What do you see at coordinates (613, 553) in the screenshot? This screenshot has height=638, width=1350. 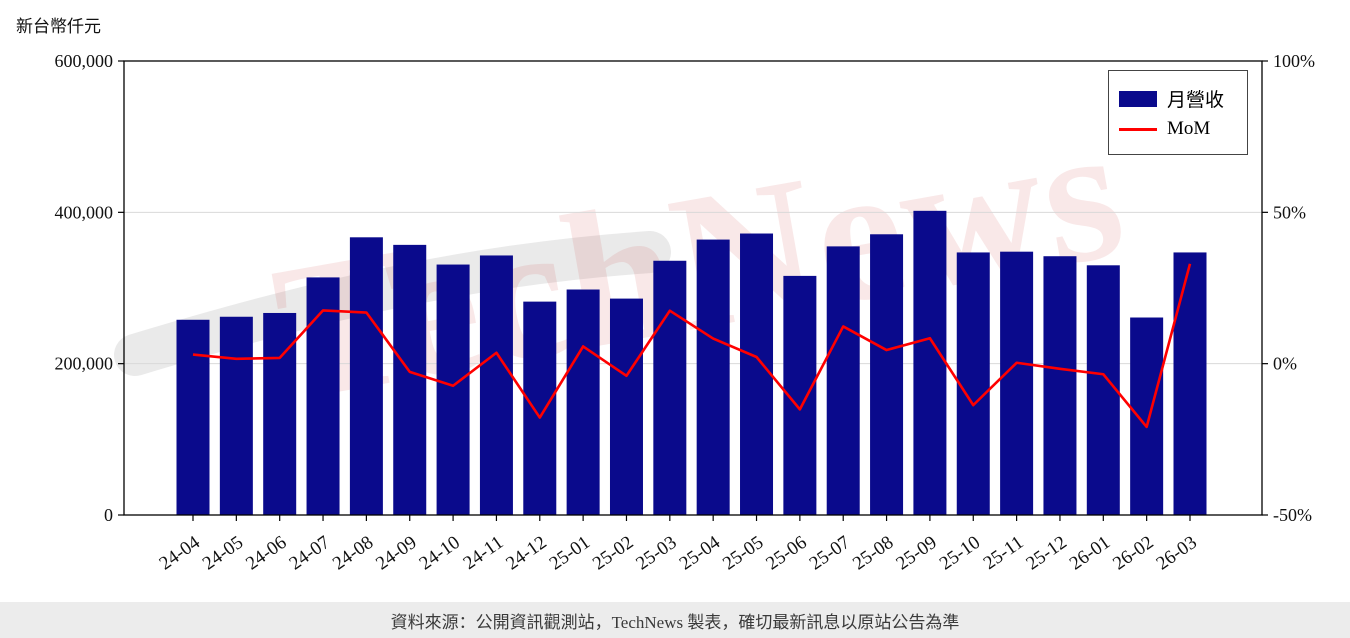 I see `x-tick-label: 25-02` at bounding box center [613, 553].